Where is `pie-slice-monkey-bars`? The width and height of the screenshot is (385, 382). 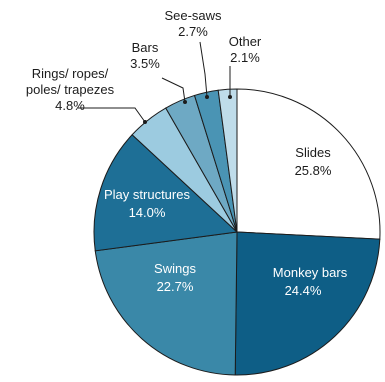
pie-slice-monkey-bars is located at coordinates (307, 303).